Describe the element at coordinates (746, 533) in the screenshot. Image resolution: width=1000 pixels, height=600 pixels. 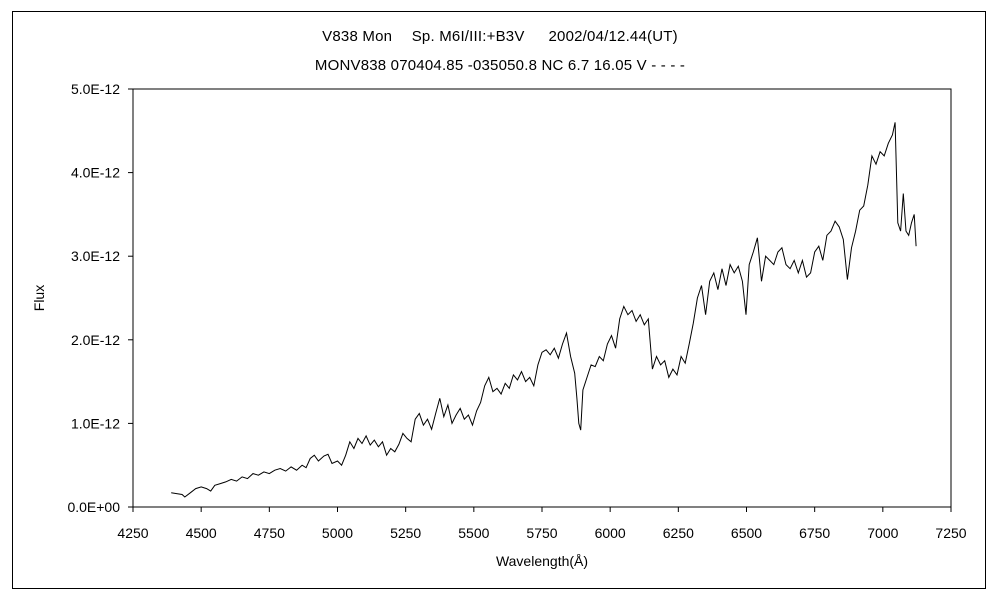
I see `x-tick-label: 6500` at that location.